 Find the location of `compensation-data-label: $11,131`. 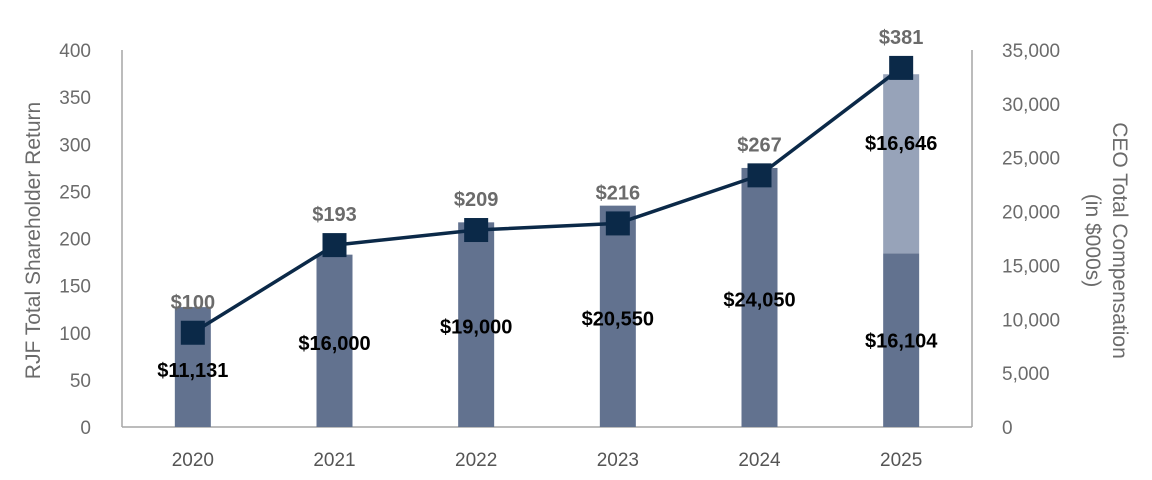

compensation-data-label: $11,131 is located at coordinates (192, 371).